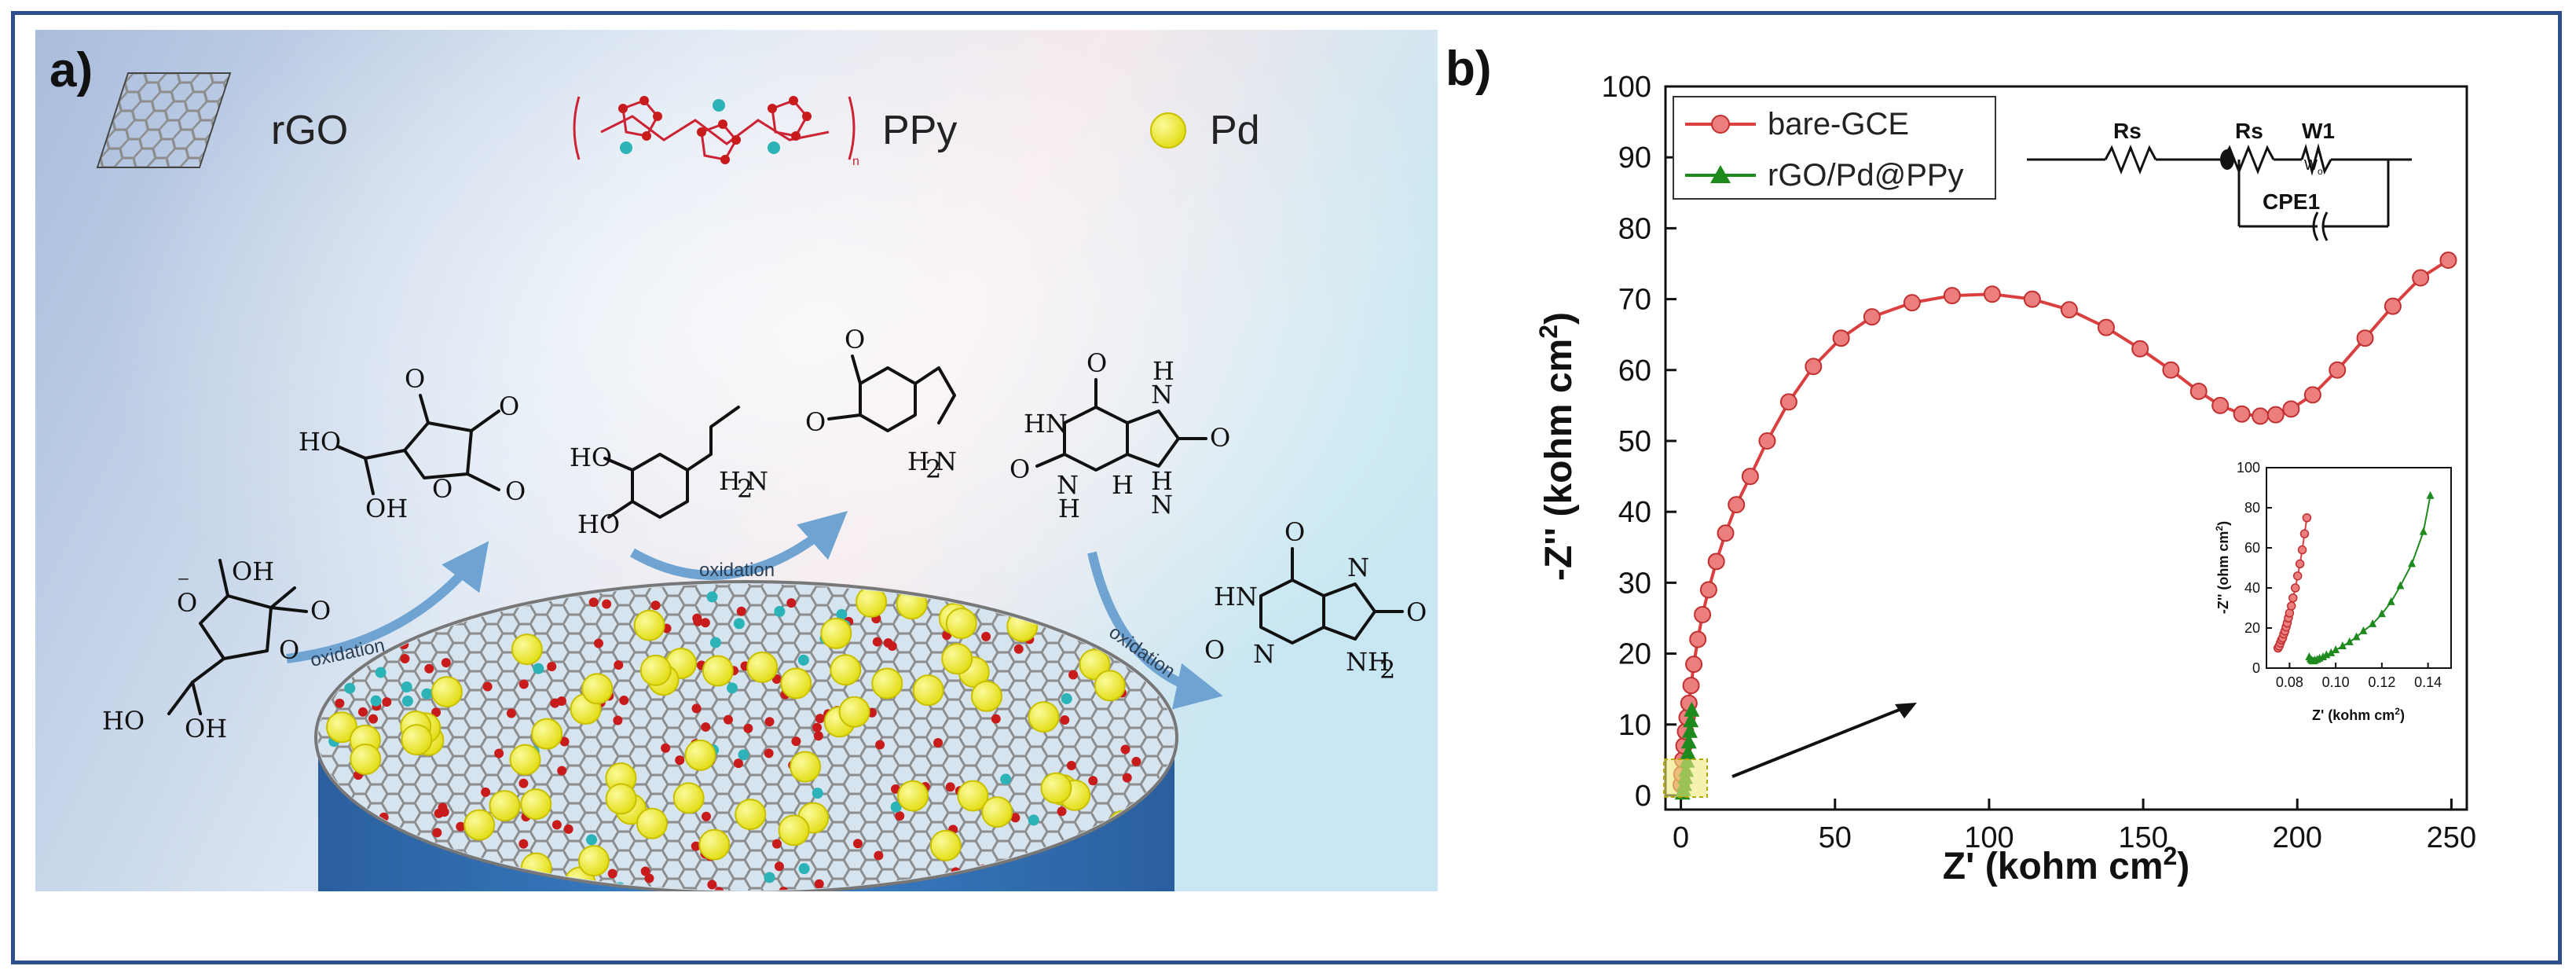 The height and width of the screenshot is (977, 2576). I want to click on dehydroascorbic-molecule: O O O O HO OH, so click(412, 444).